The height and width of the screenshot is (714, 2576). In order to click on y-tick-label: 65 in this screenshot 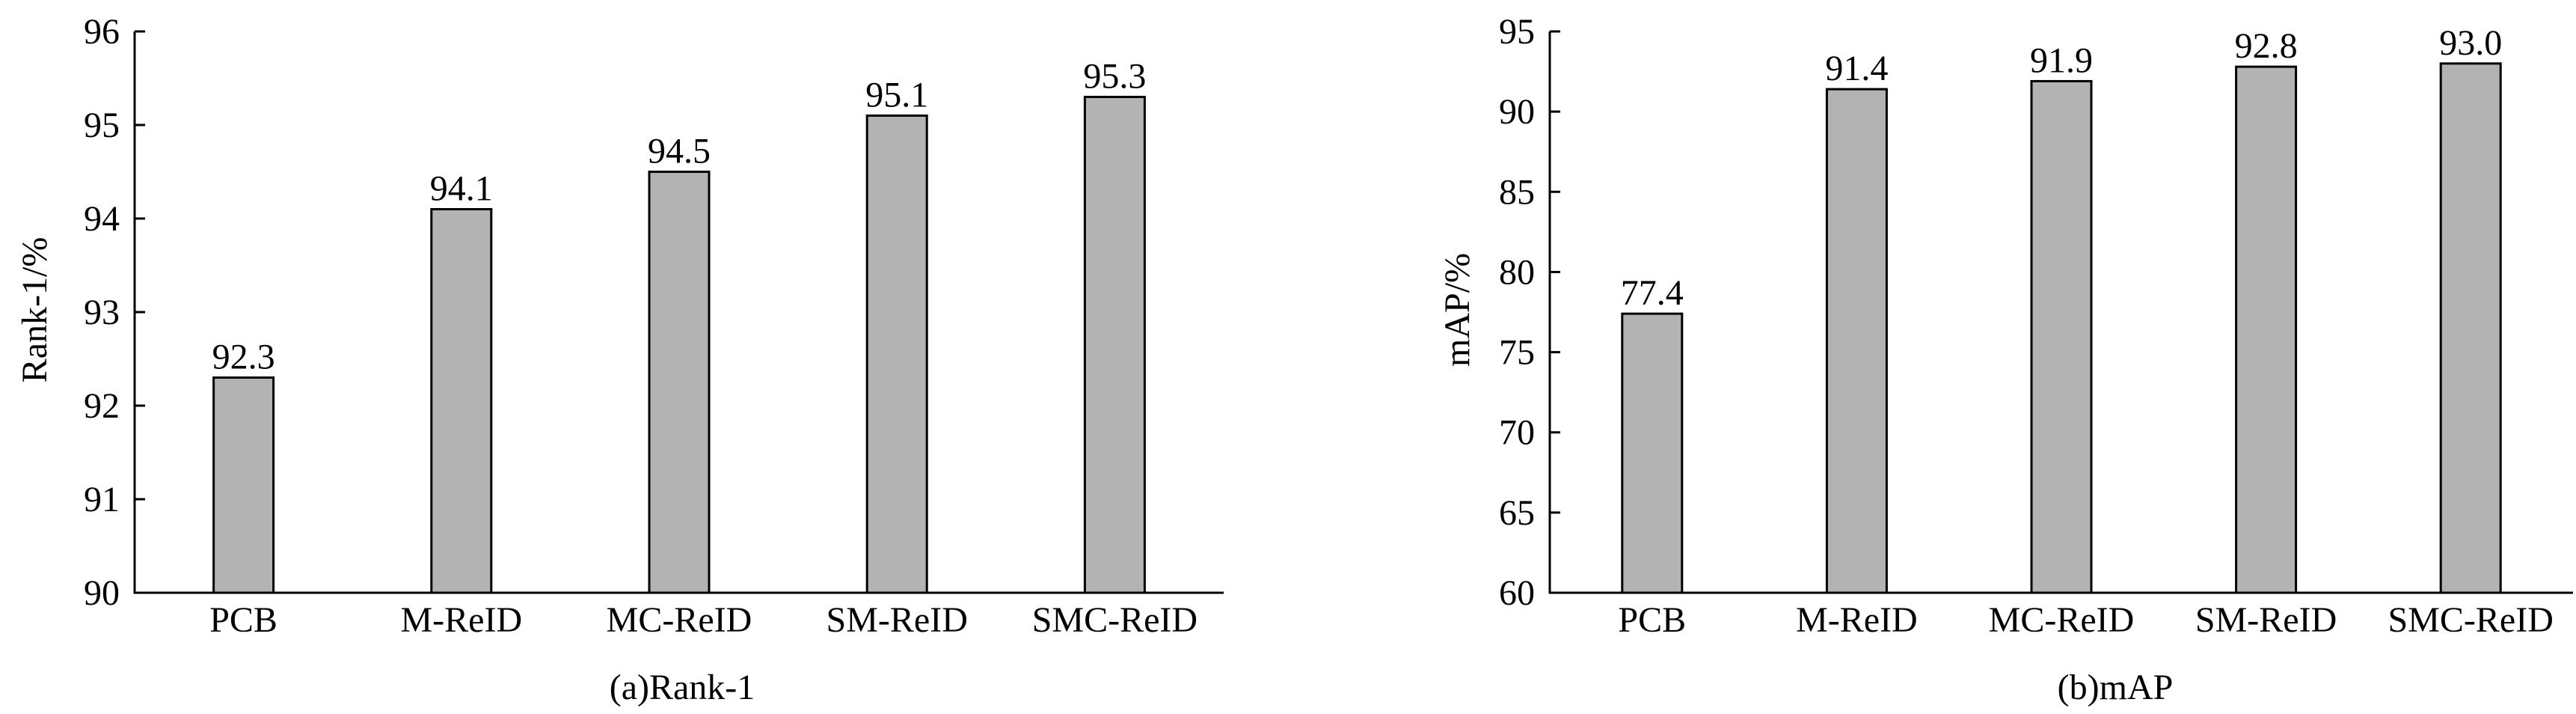, I will do `click(1517, 513)`.